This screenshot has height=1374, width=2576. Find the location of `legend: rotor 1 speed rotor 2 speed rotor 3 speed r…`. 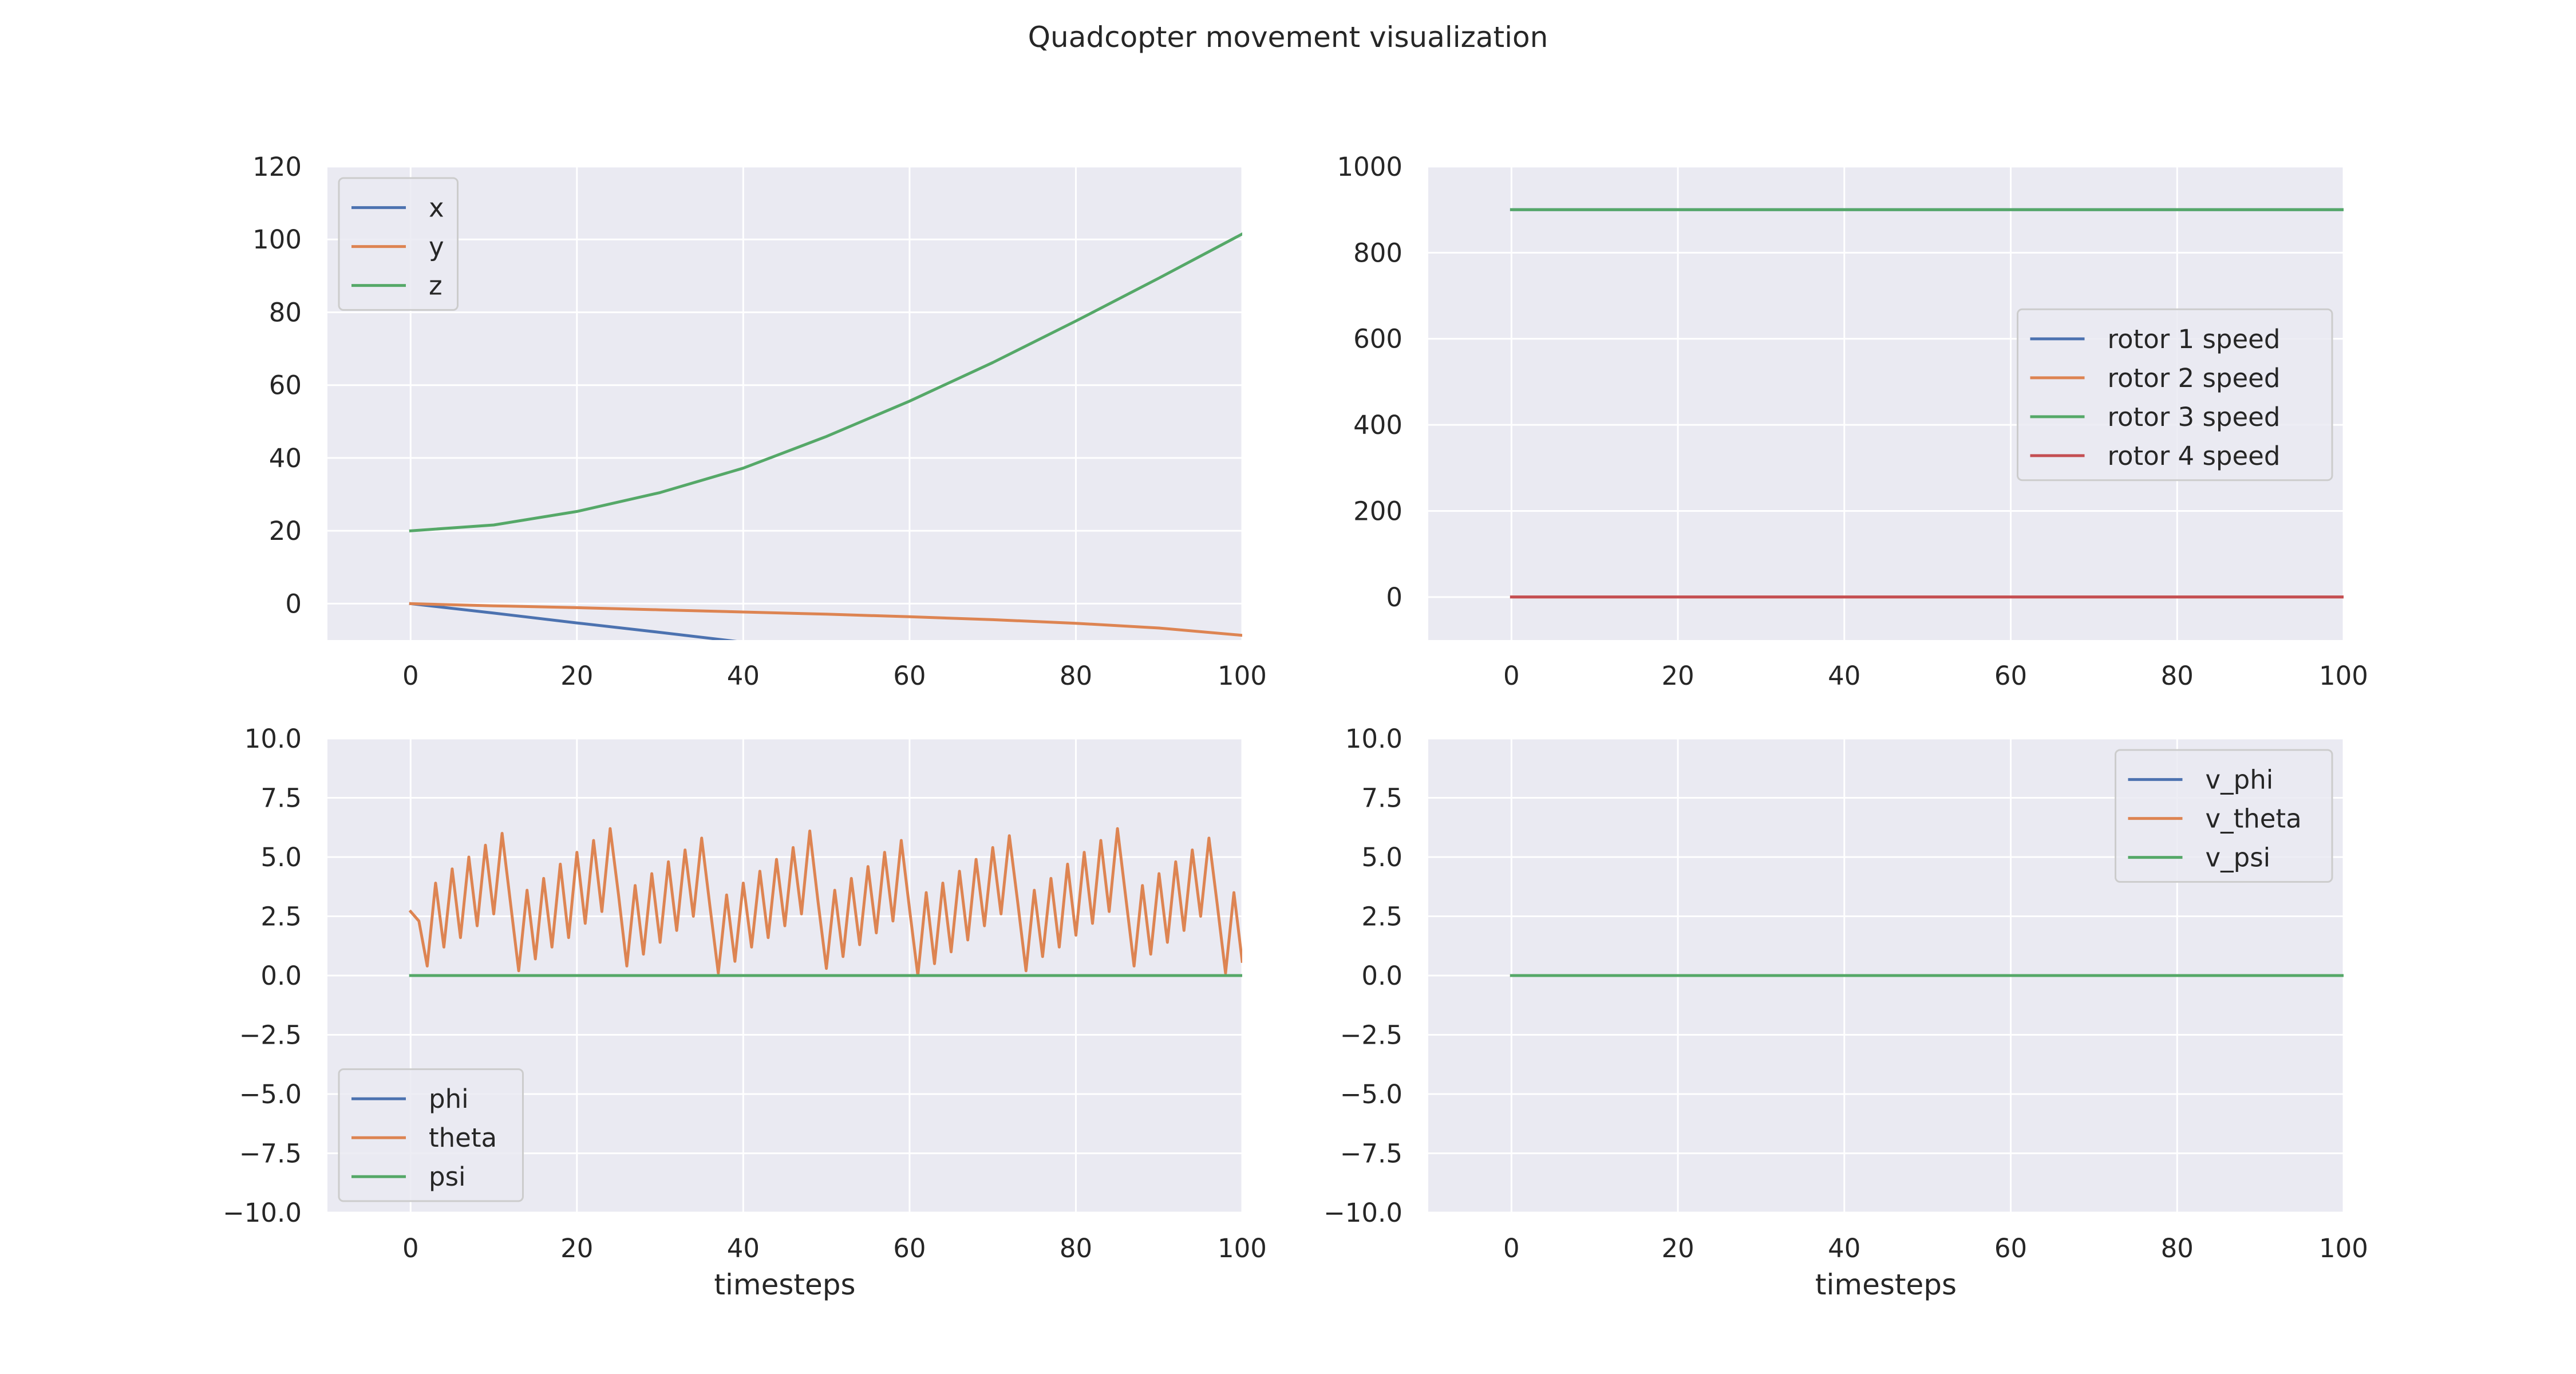

legend: rotor 1 speed rotor 2 speed rotor 3 speed r… is located at coordinates (2175, 395).